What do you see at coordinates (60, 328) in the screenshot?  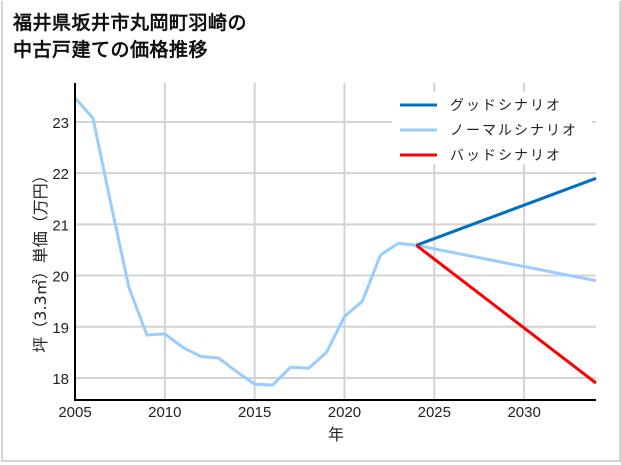 I see `y-tick-label: 19` at bounding box center [60, 328].